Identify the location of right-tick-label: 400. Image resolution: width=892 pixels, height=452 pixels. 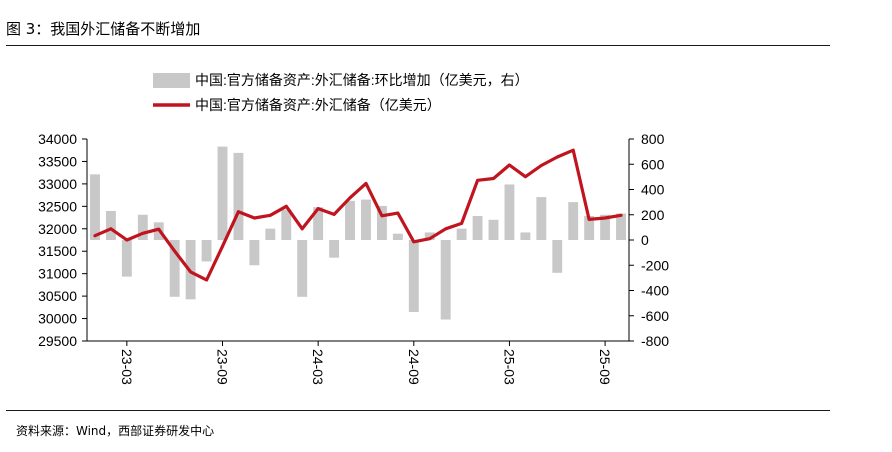
(653, 190).